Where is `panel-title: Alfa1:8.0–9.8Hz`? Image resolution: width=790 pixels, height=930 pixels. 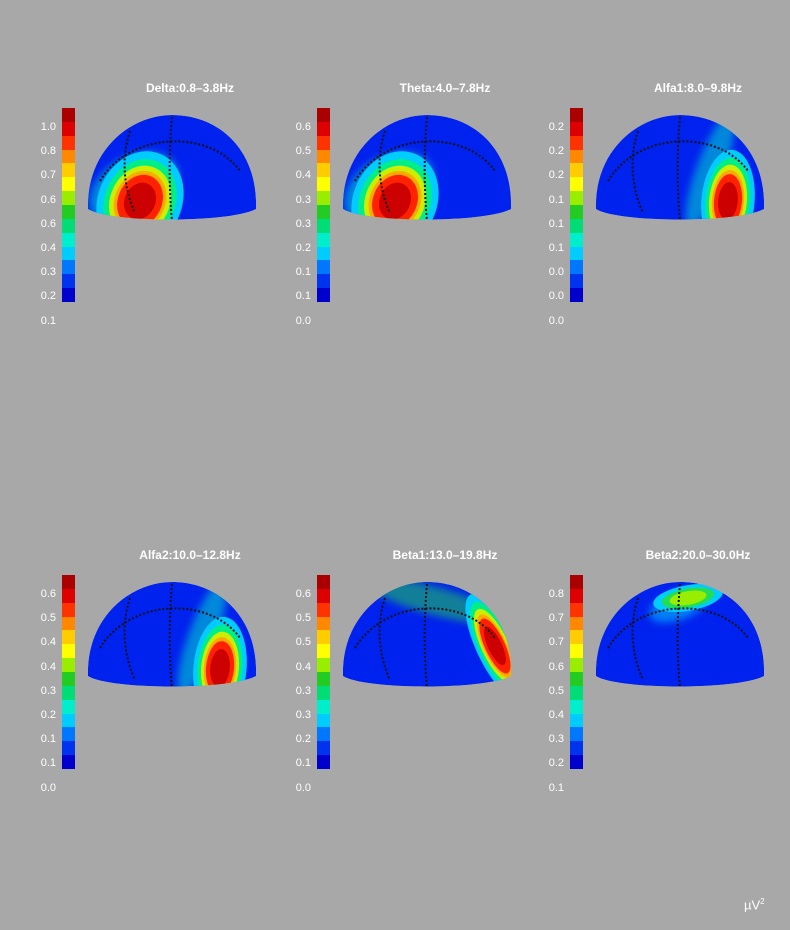 panel-title: Alfa1:8.0–9.8Hz is located at coordinates (698, 88).